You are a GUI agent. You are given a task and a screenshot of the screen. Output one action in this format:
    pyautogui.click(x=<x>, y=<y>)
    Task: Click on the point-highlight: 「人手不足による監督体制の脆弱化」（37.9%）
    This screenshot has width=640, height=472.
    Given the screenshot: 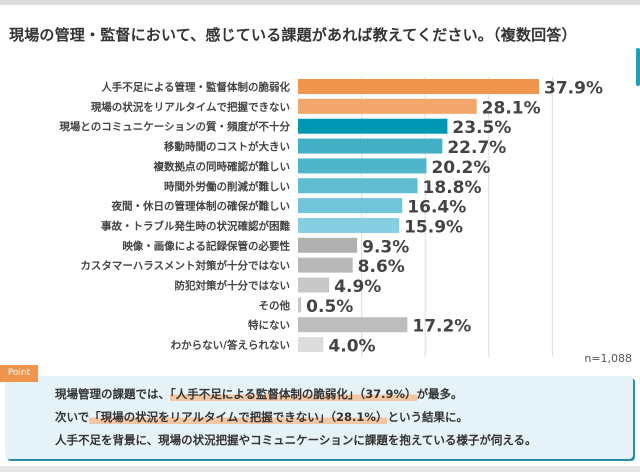 What is the action you would take?
    pyautogui.click(x=293, y=394)
    